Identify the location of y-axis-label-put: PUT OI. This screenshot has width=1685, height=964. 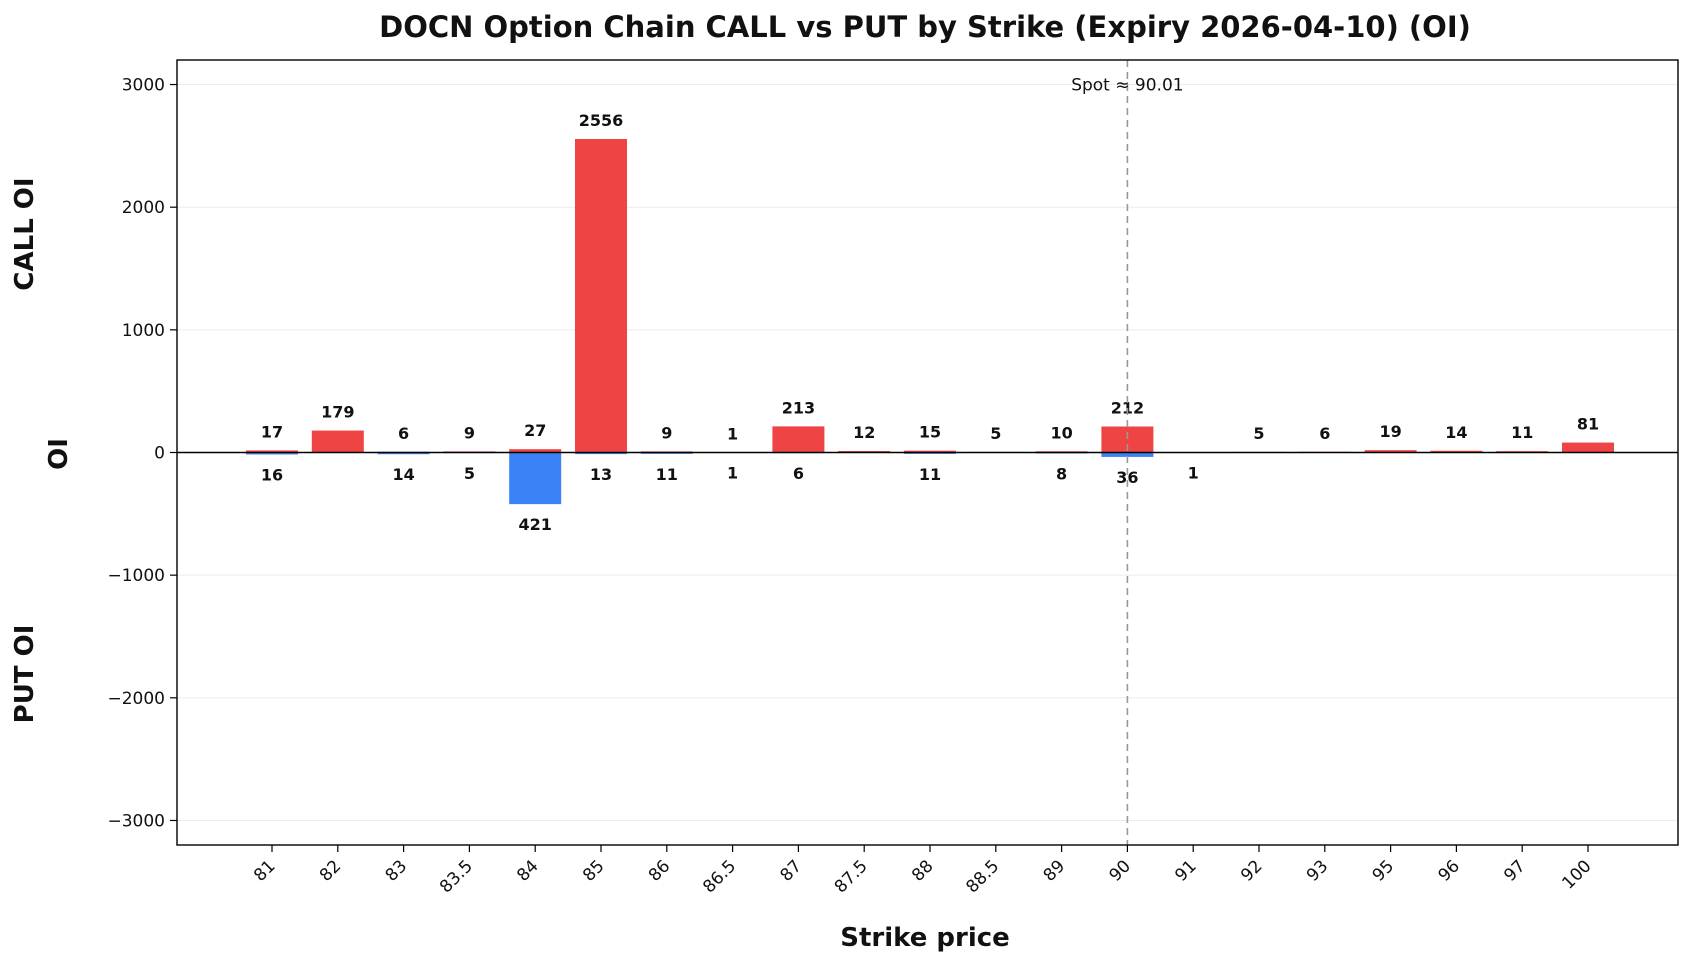
(25, 674).